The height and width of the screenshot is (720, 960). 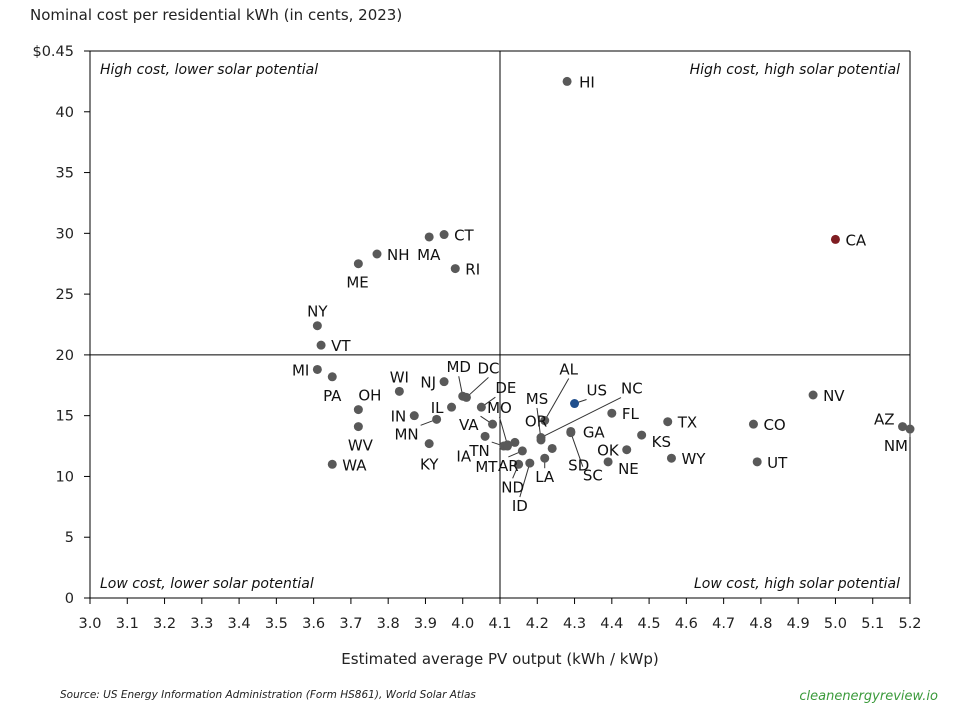 What do you see at coordinates (472, 270) in the screenshot?
I see `point-label-ri: RI` at bounding box center [472, 270].